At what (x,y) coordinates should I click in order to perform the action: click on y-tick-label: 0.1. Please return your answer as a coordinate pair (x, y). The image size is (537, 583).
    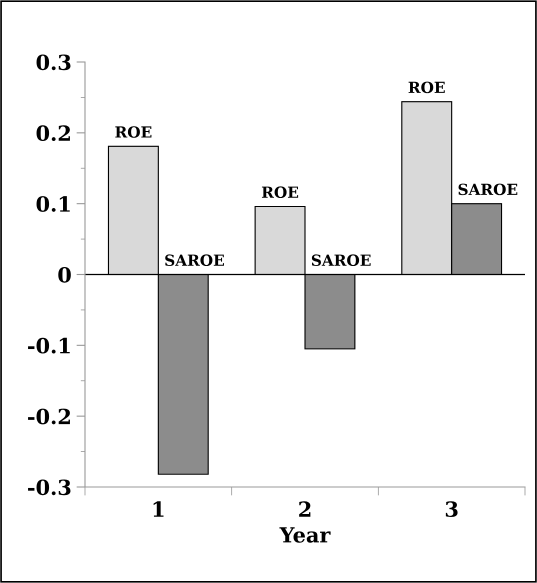
    Looking at the image, I should click on (53, 204).